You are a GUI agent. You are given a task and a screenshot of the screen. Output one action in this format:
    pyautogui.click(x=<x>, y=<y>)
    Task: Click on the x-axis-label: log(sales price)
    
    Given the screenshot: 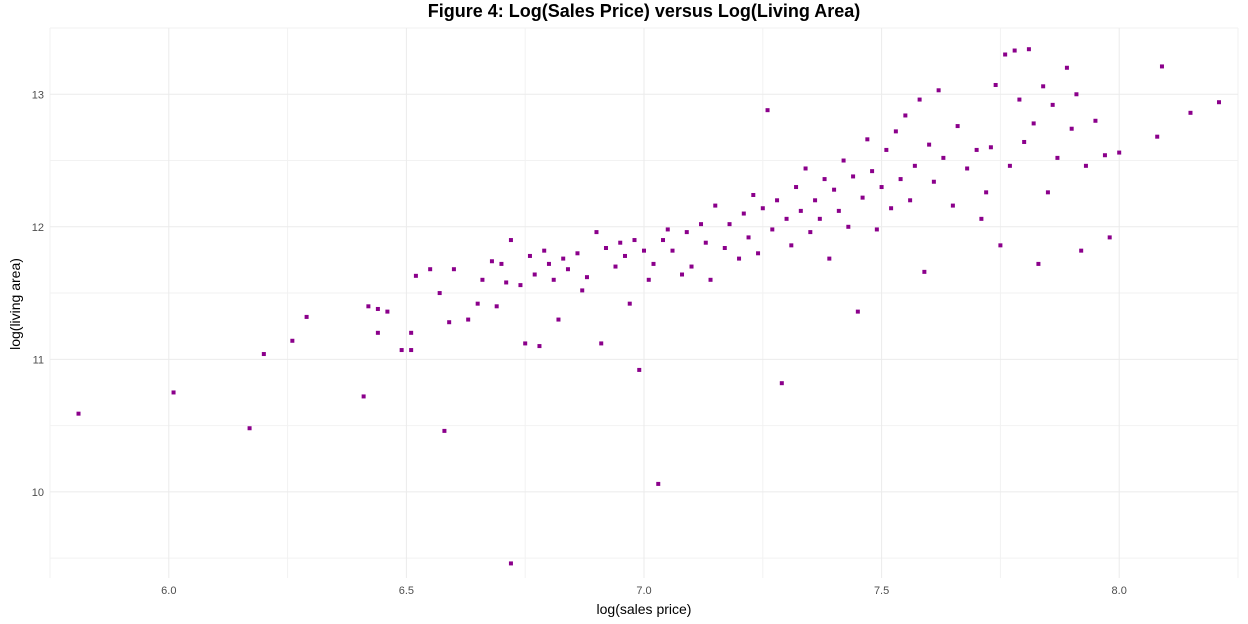 What is the action you would take?
    pyautogui.click(x=644, y=609)
    